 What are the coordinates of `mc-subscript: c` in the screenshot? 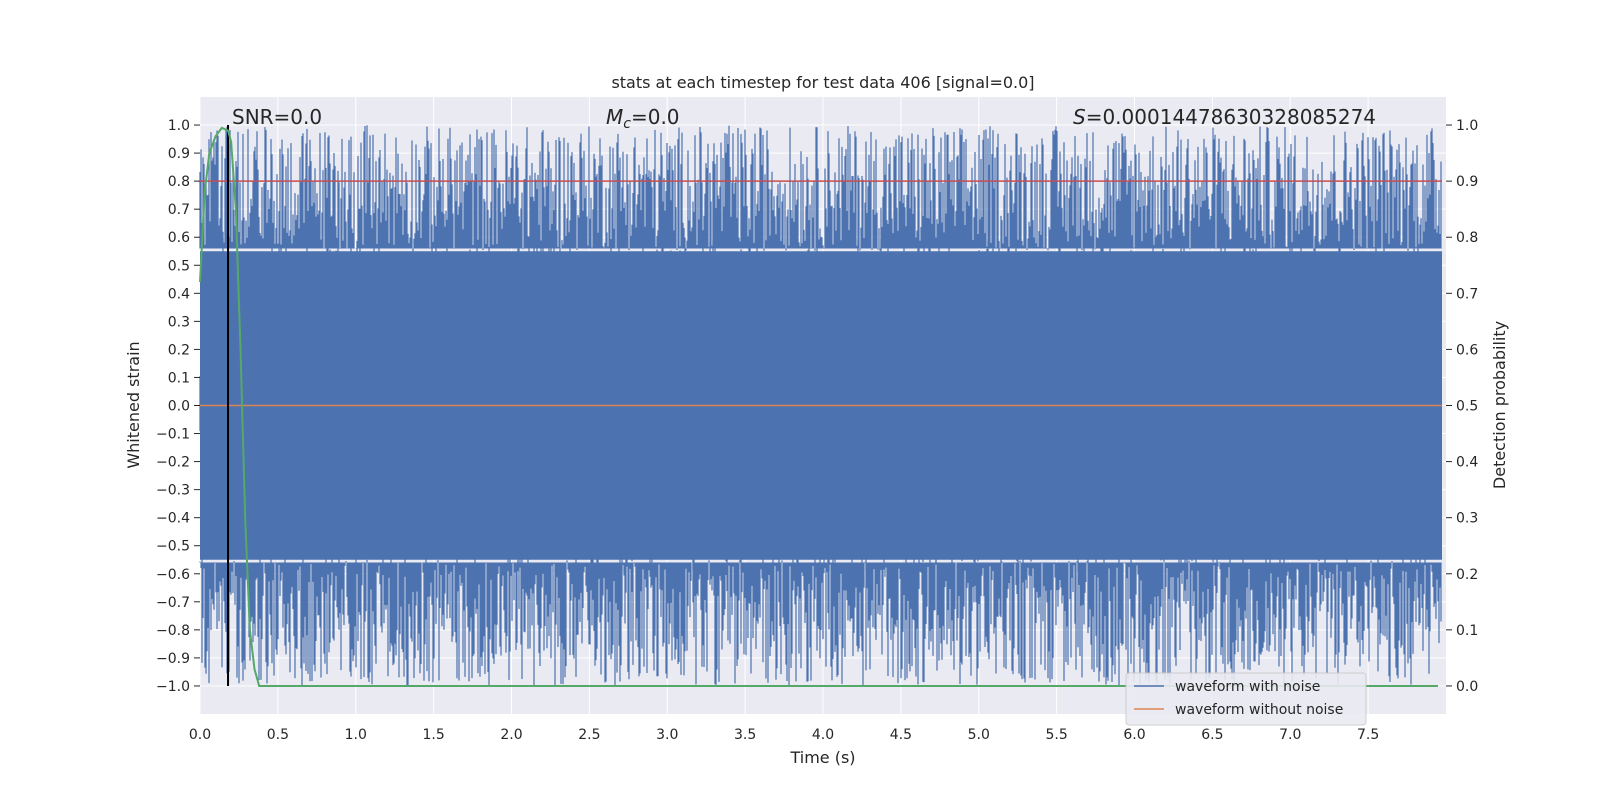 It's located at (627, 124).